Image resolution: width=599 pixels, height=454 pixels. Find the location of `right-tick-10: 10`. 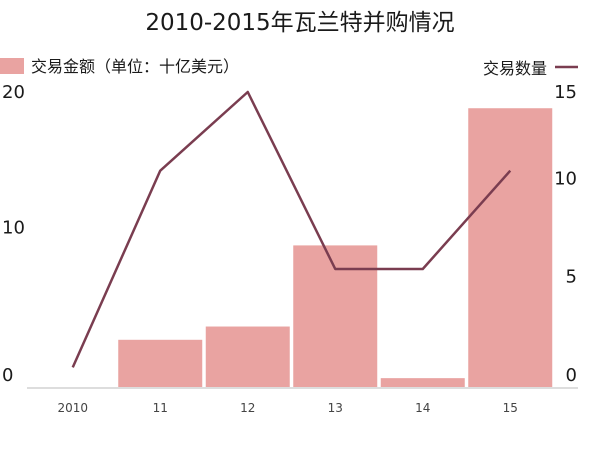

right-tick-10: 10 is located at coordinates (565, 178).